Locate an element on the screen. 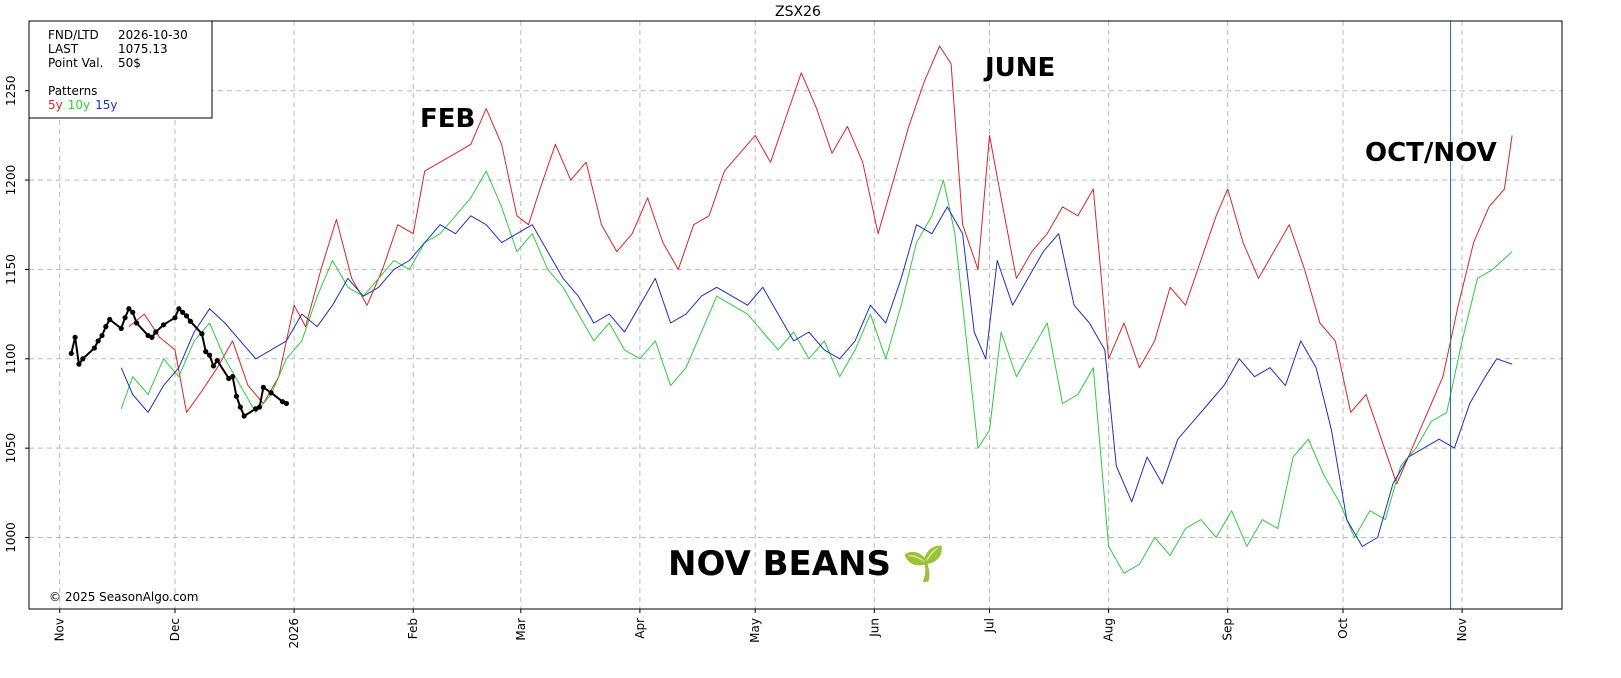  patterns-legend: 5y 10y 15y is located at coordinates (83, 105).